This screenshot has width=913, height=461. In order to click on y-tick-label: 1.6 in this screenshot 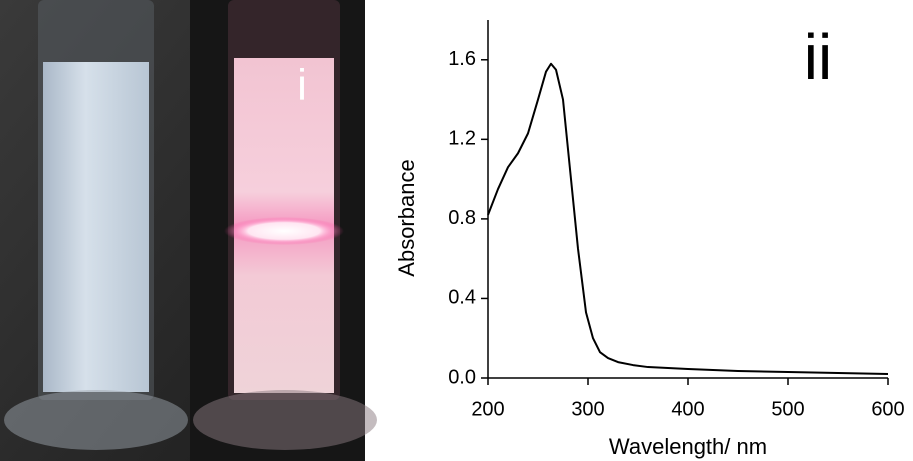, I will do `click(462, 59)`.